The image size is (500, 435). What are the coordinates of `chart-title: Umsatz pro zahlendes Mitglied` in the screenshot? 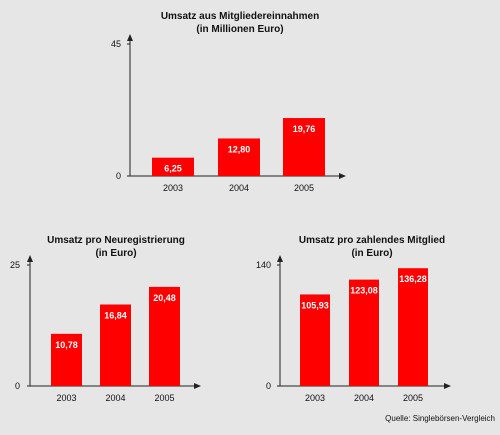 It's located at (372, 240).